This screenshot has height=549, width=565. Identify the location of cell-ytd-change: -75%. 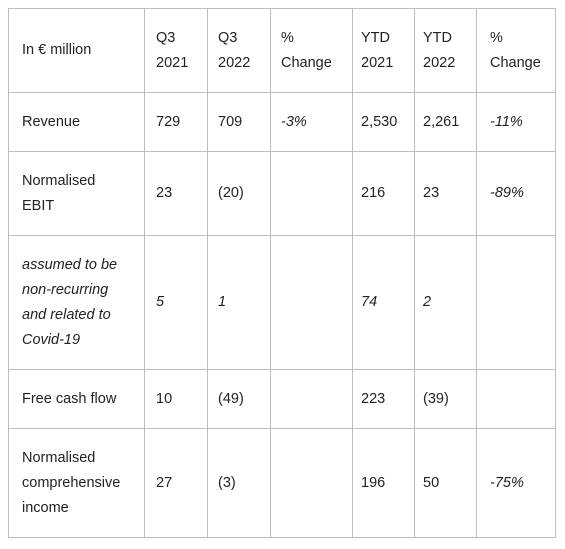
(516, 483).